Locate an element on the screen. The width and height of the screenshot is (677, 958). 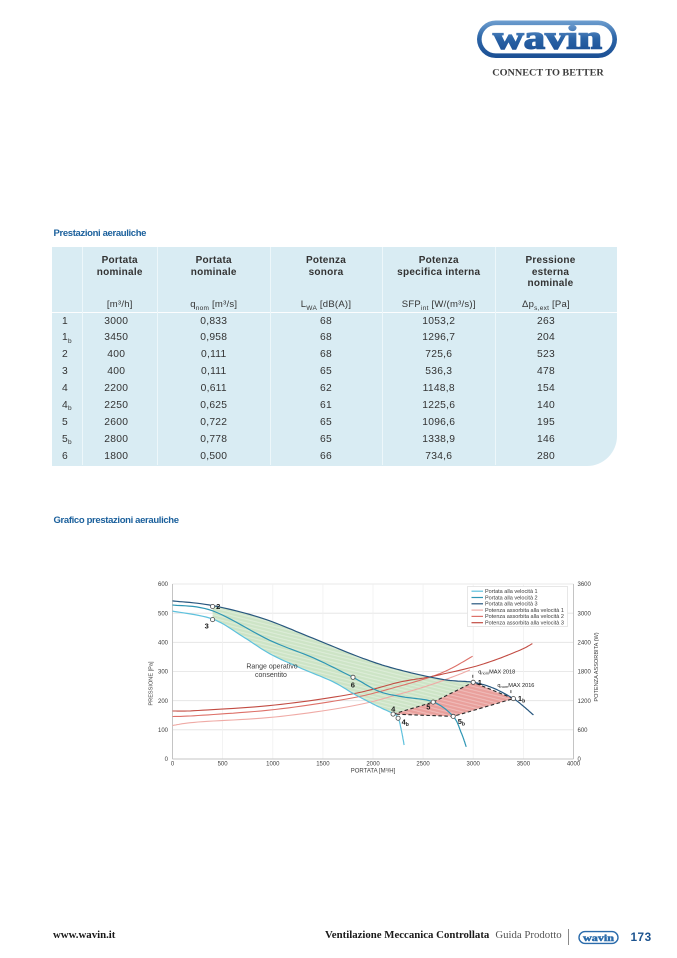
svg-text: PRESSIONE [Pa] is located at coordinates (152, 683).